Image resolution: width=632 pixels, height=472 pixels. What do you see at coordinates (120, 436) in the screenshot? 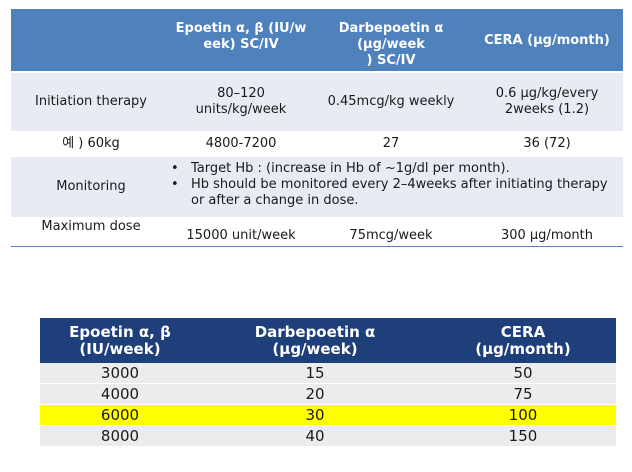
I see `epoetin-value: 8000` at bounding box center [120, 436].